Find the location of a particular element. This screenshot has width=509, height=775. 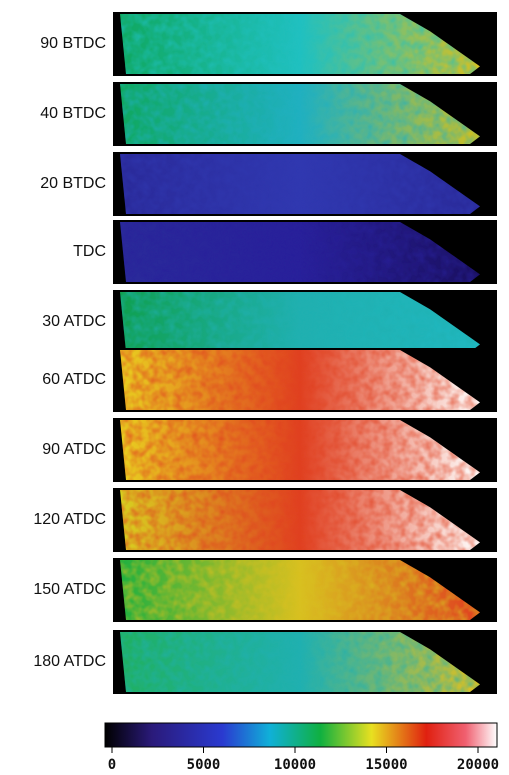

panel-label: 120 ATDC is located at coordinates (69, 519).